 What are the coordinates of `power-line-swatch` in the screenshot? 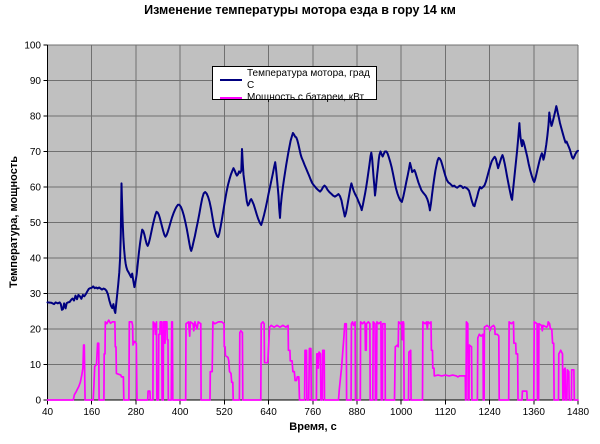 It's located at (231, 98).